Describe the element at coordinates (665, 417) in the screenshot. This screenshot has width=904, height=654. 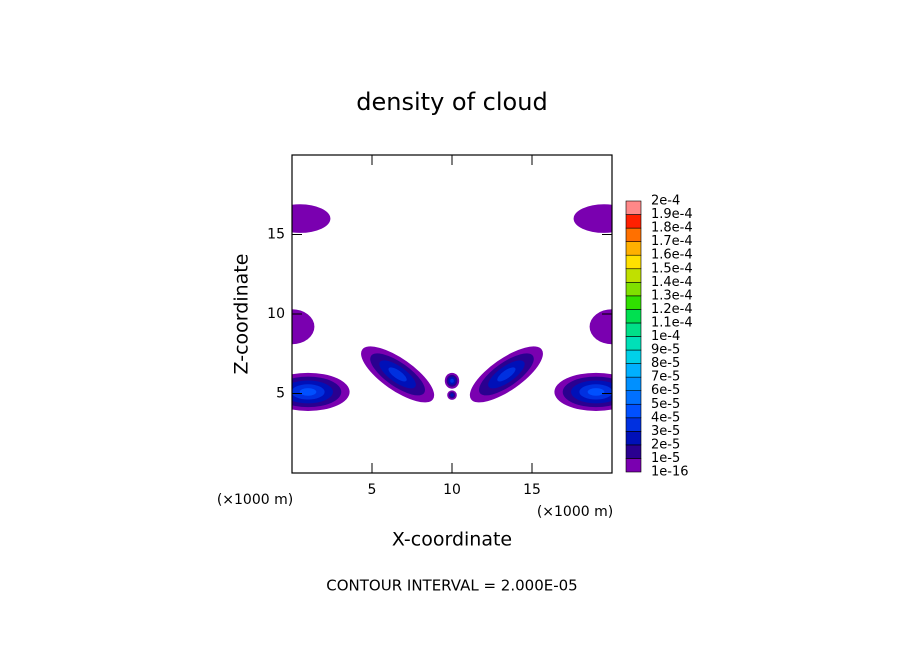
I see `colorbar-label: 4e-5` at that location.